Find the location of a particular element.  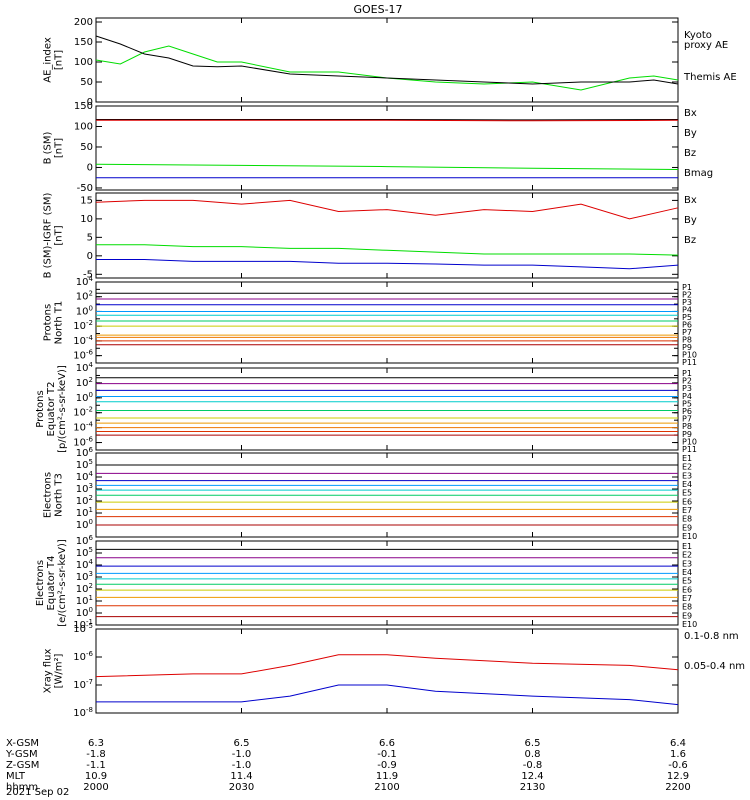

y-axis-label: AE_index is located at coordinates (48, 60).